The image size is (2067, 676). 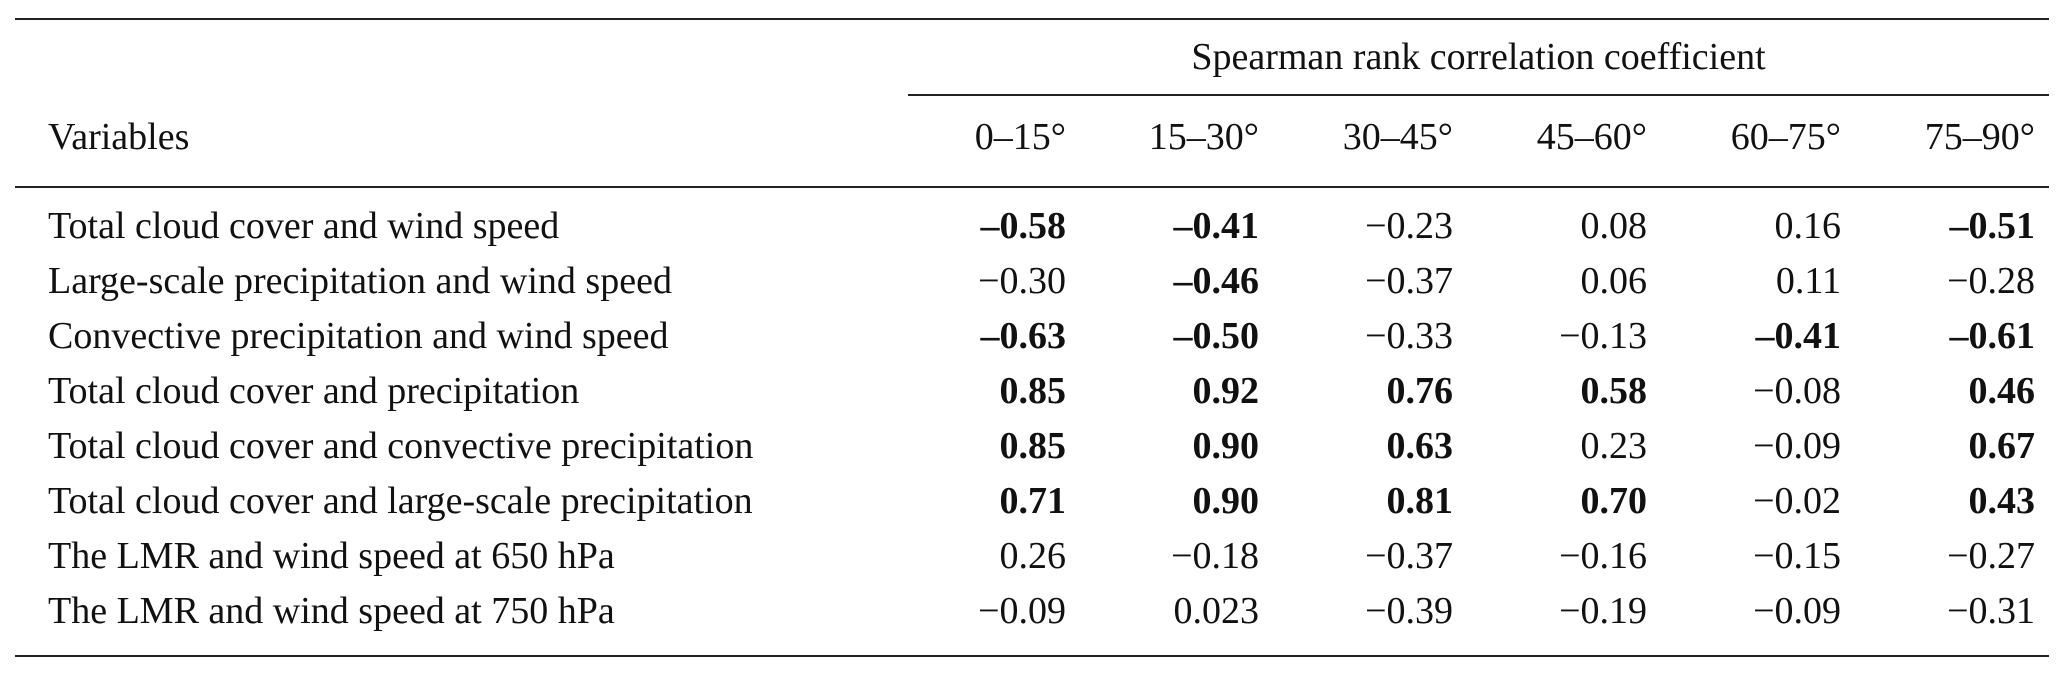 What do you see at coordinates (1022, 281) in the screenshot?
I see `table-cell: −0.30` at bounding box center [1022, 281].